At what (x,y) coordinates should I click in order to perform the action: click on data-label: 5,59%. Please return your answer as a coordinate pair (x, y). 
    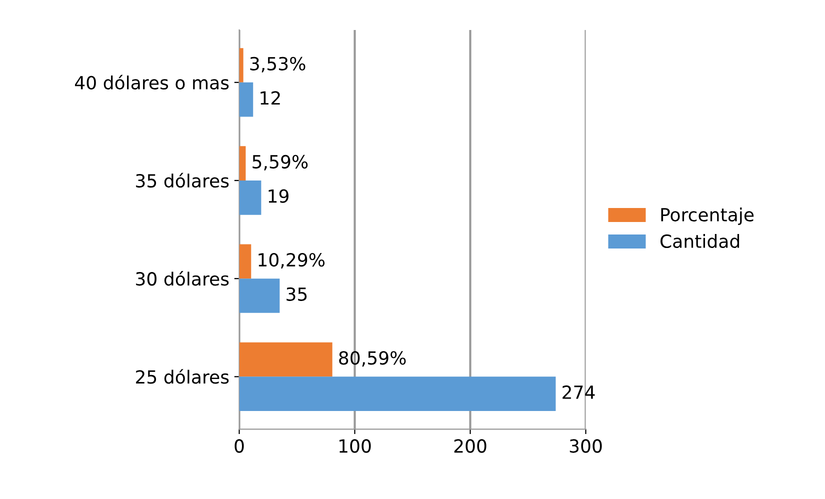
    Looking at the image, I should click on (280, 162).